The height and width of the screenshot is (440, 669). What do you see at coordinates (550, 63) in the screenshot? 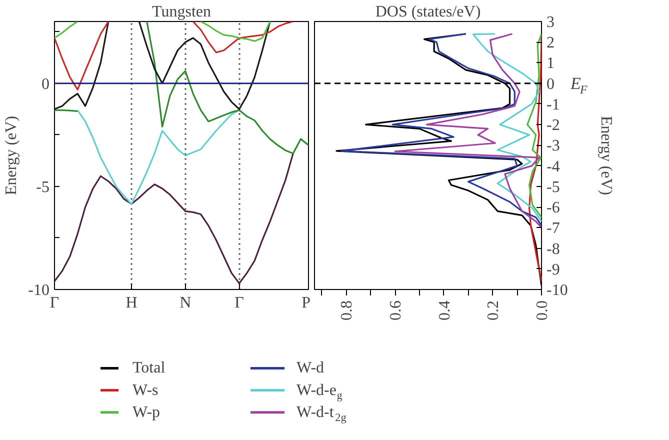
I see `y-tick-label: 1` at bounding box center [550, 63].